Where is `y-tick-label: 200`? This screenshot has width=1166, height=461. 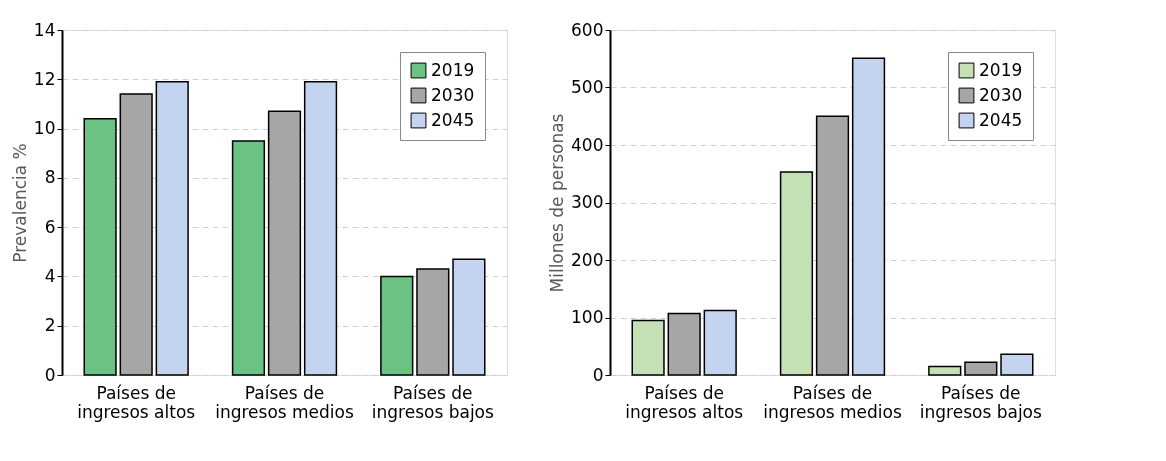 y-tick-label: 200 is located at coordinates (587, 259).